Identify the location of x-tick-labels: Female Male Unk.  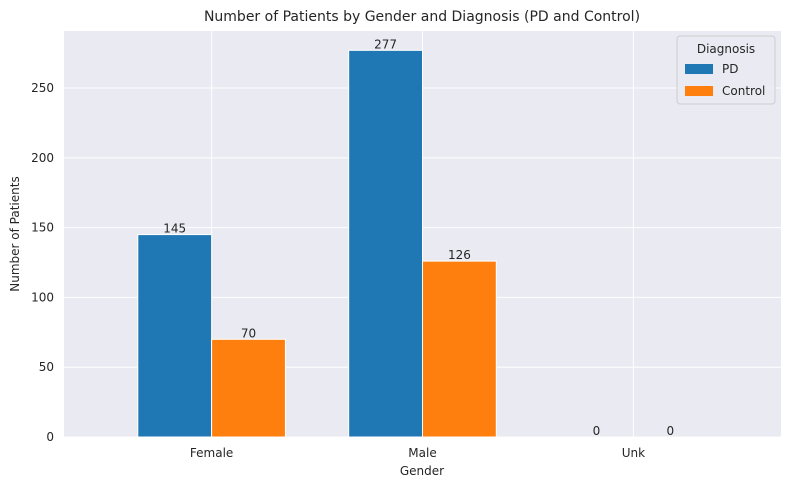
(417, 453).